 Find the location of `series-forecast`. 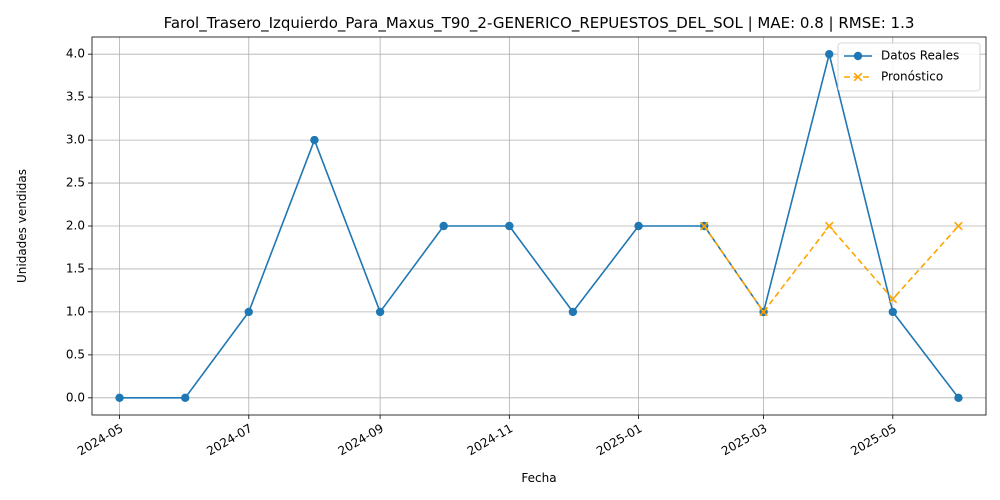

series-forecast is located at coordinates (831, 269).